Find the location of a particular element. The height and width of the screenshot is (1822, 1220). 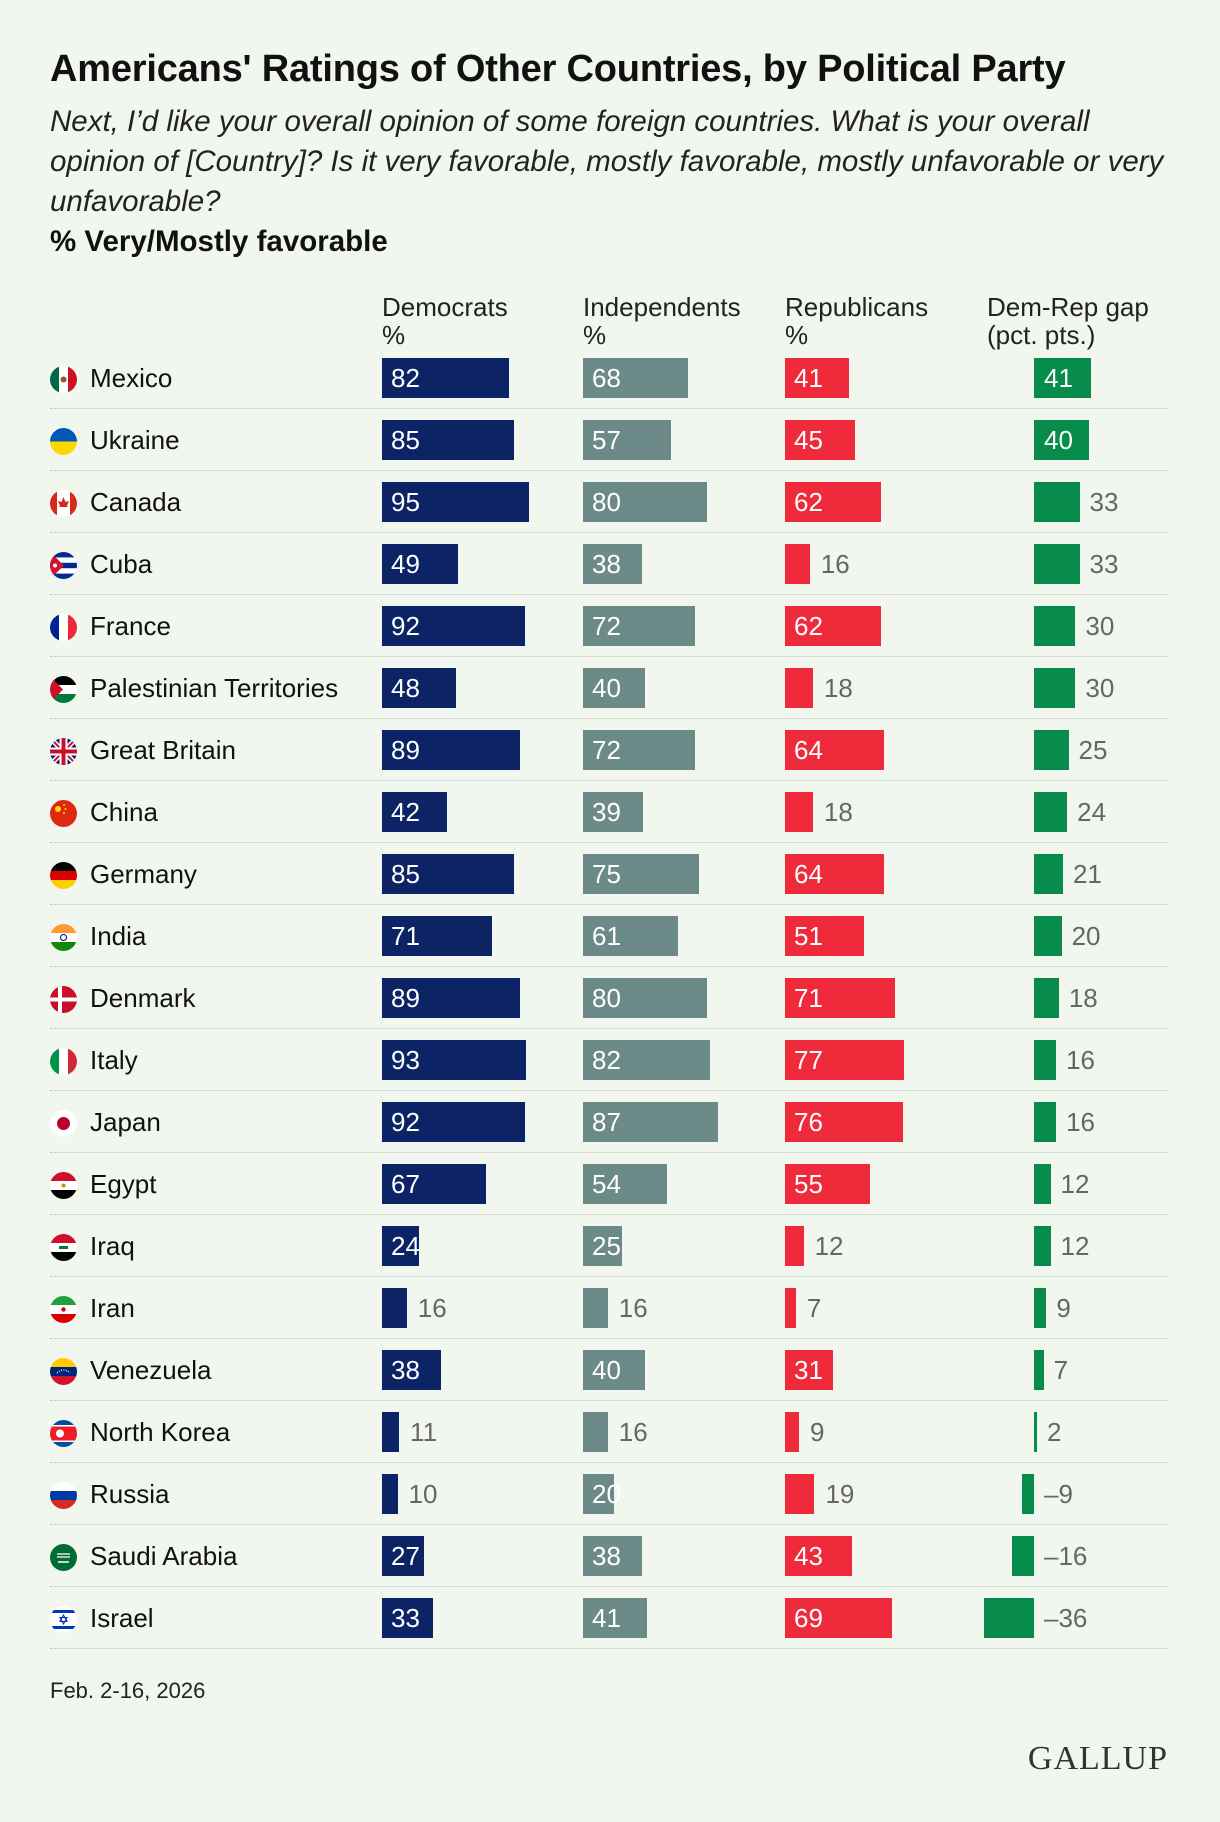

column-header-independents-line1: Independents is located at coordinates (662, 307).